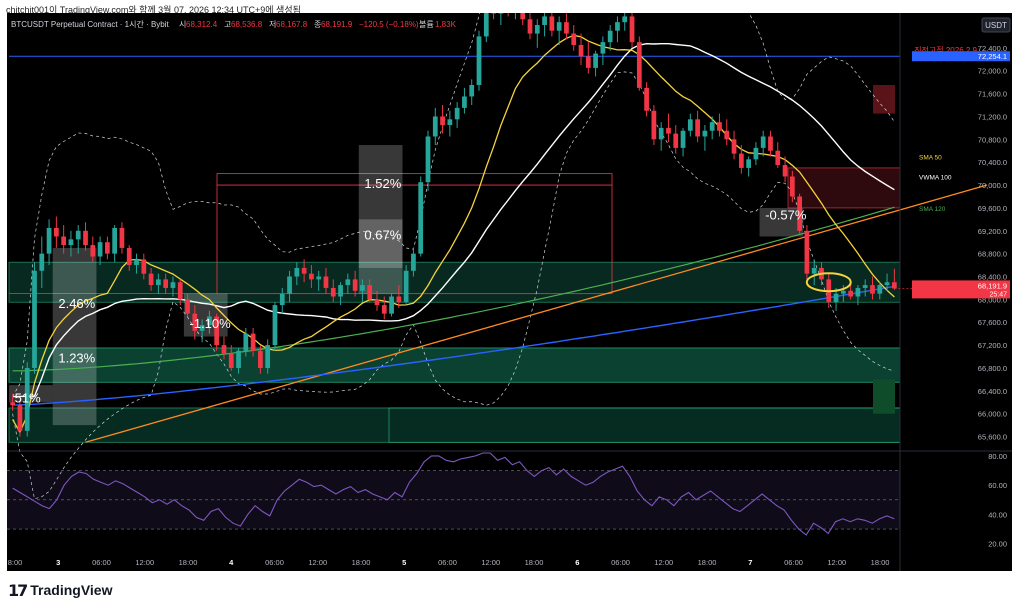  Describe the element at coordinates (76, 357) in the screenshot. I see `percent-annotation: 1.23%` at that location.